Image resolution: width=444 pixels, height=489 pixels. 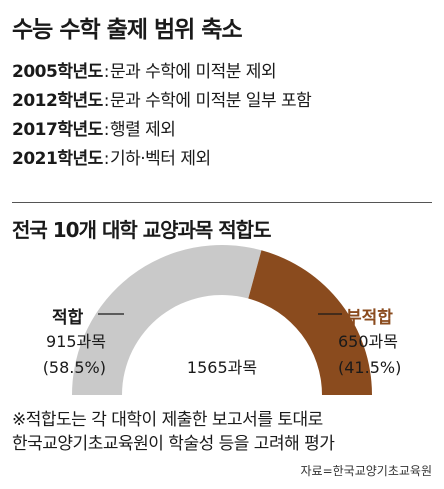 What do you see at coordinates (366, 471) in the screenshot?
I see `source-credit: 자료=한국교양기초교육원` at bounding box center [366, 471].